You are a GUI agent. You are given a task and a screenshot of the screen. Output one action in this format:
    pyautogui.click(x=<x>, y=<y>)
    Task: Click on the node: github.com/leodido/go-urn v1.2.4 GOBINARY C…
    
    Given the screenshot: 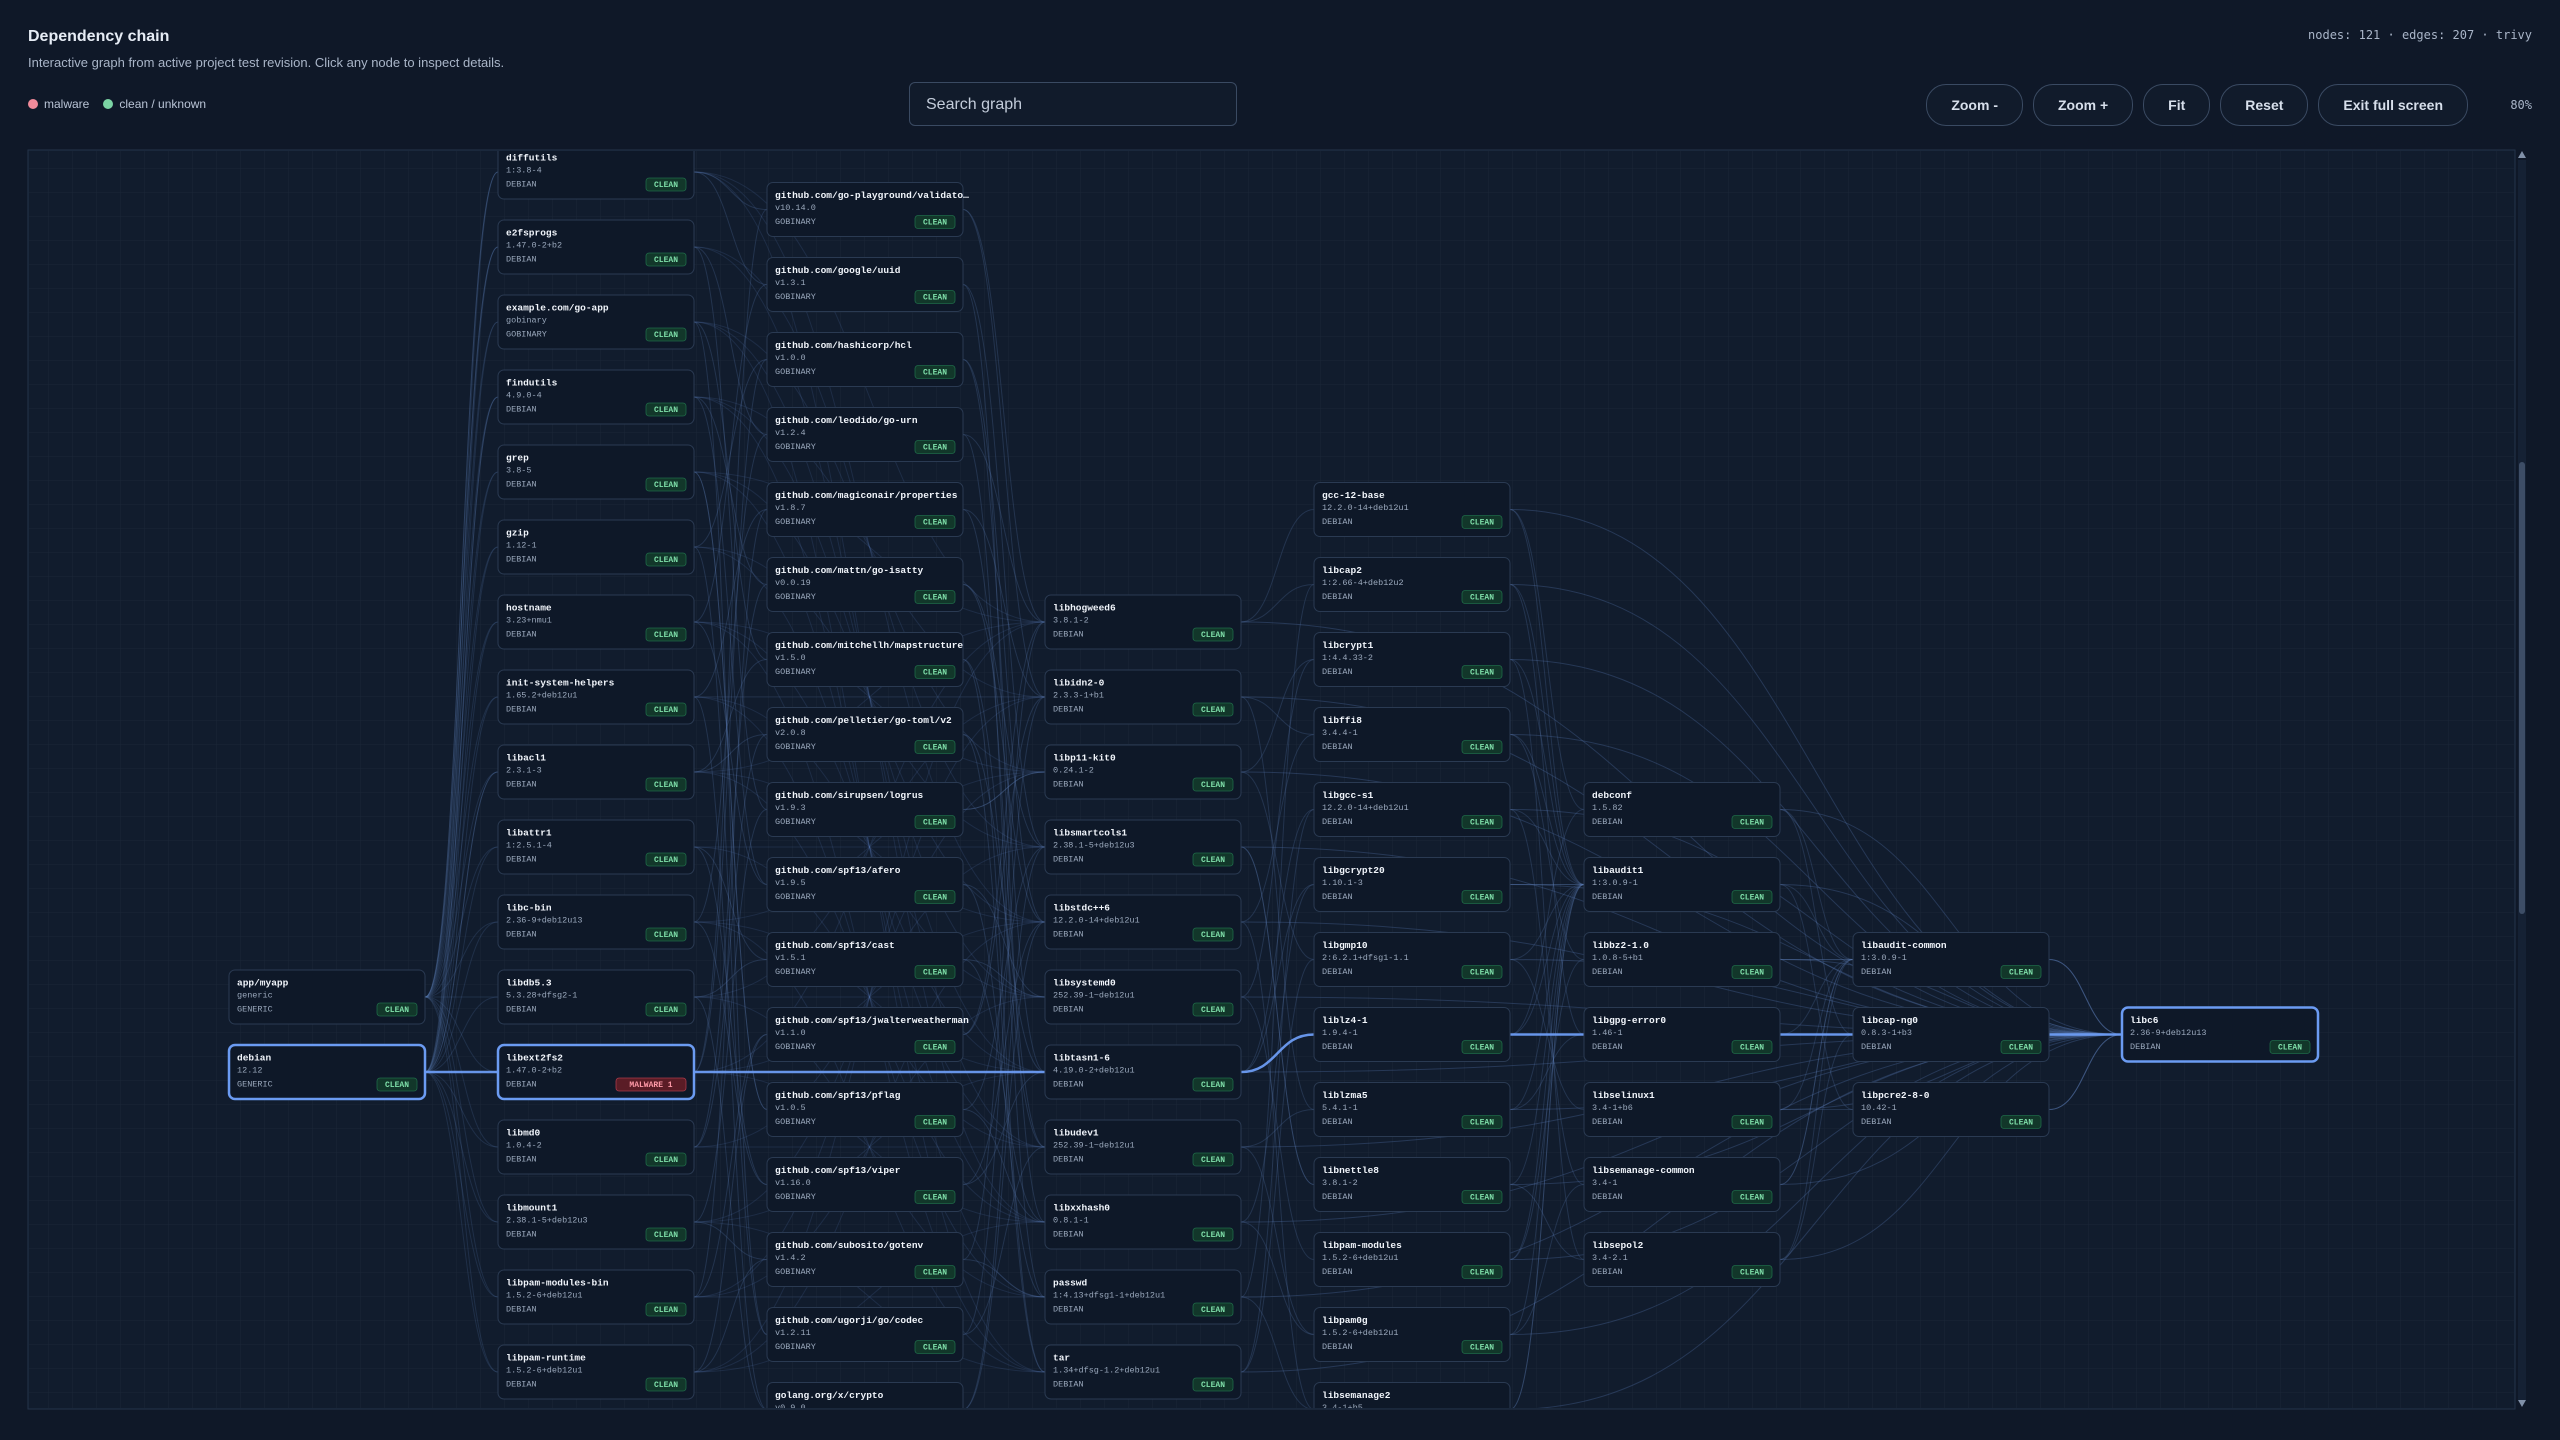 What is the action you would take?
    pyautogui.click(x=865, y=434)
    